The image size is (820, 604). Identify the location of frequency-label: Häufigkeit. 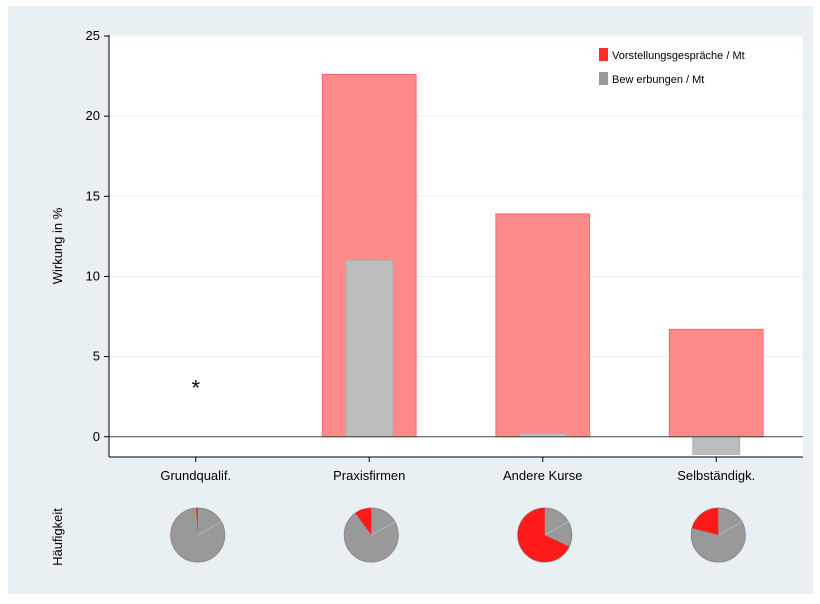
(57, 537).